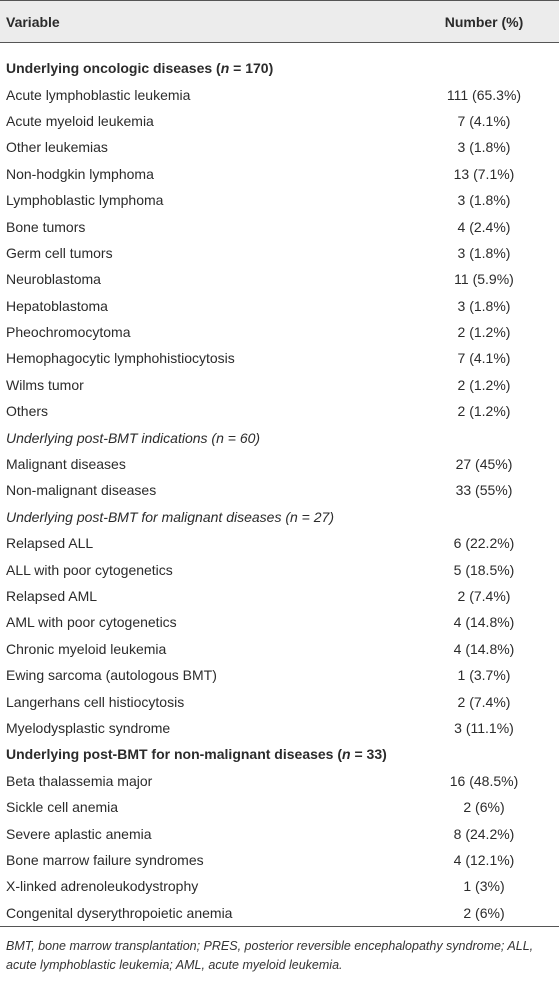 This screenshot has height=983, width=559. Describe the element at coordinates (79, 833) in the screenshot. I see `variable-cell: Severe aplastic anemia` at that location.